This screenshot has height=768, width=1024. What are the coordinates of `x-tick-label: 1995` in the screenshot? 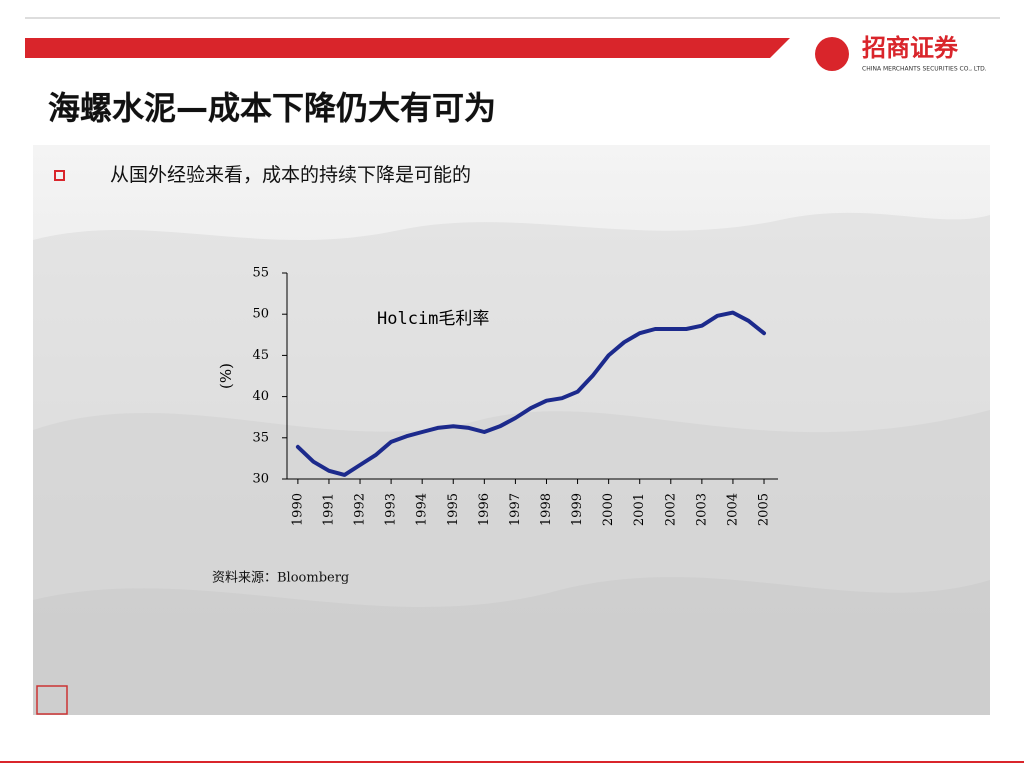 It's located at (453, 509).